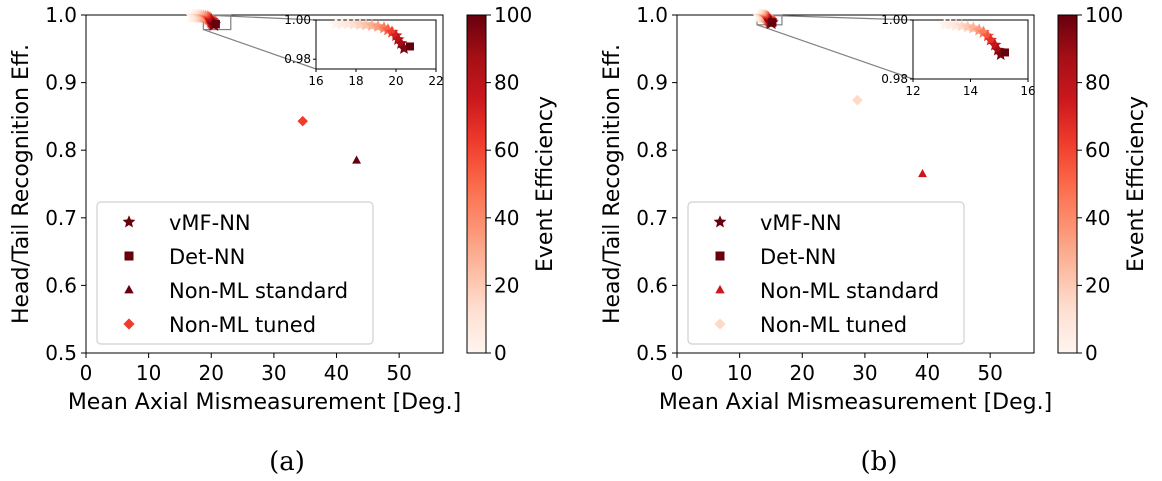  I want to click on inset-x-tick-label: 12, so click(912, 91).